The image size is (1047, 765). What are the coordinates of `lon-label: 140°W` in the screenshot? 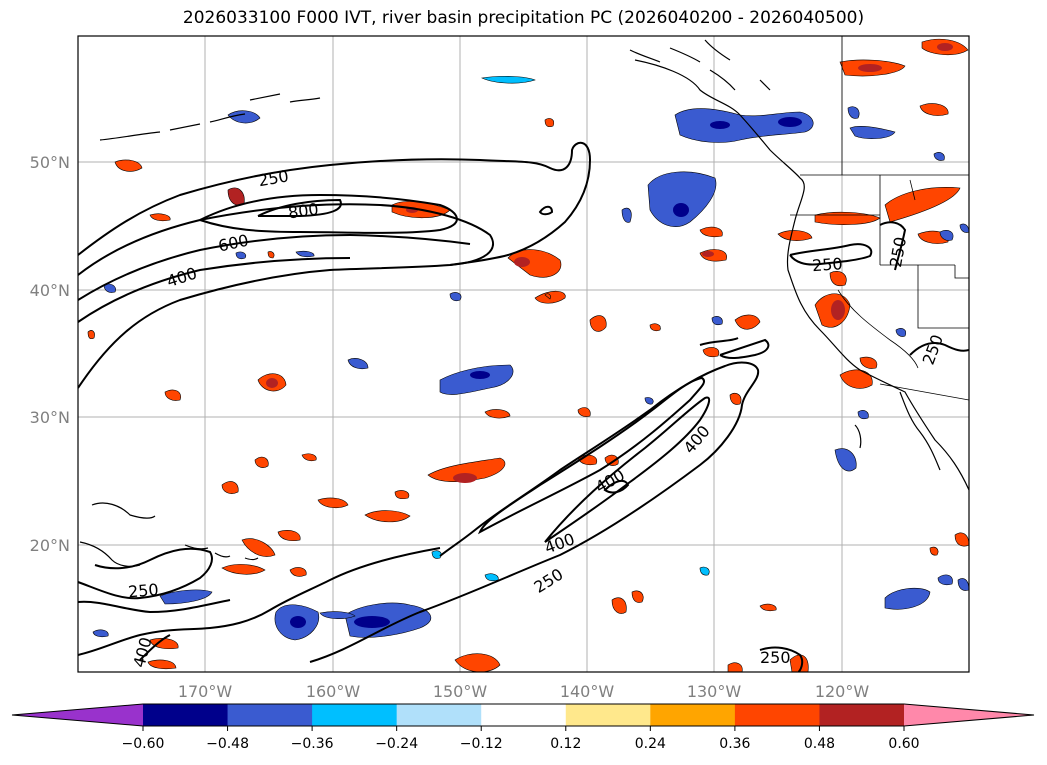 It's located at (587, 691).